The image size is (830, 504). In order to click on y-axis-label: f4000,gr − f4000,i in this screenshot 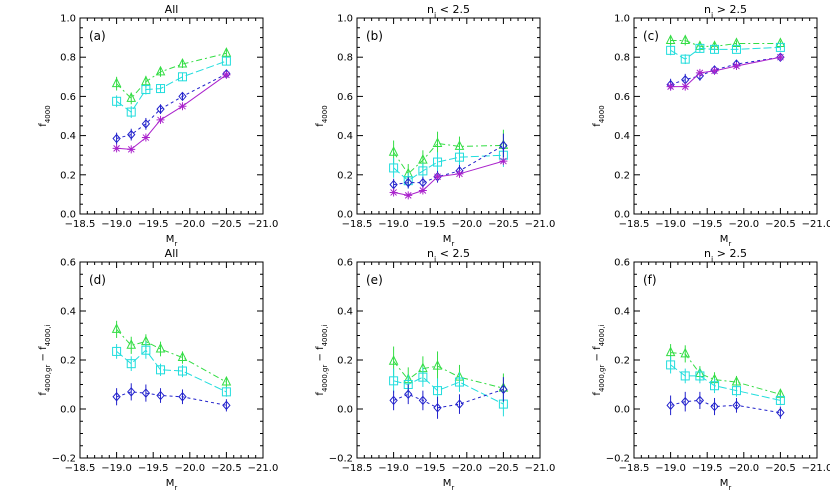, I will do `click(322, 359)`.